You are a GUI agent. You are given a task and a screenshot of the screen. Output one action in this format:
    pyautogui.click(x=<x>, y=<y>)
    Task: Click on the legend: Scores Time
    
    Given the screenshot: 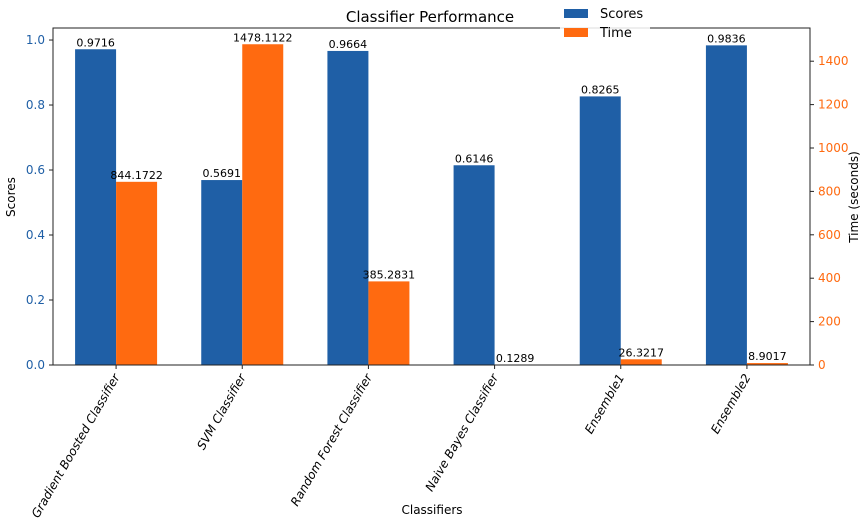 What is the action you would take?
    pyautogui.click(x=605, y=21)
    